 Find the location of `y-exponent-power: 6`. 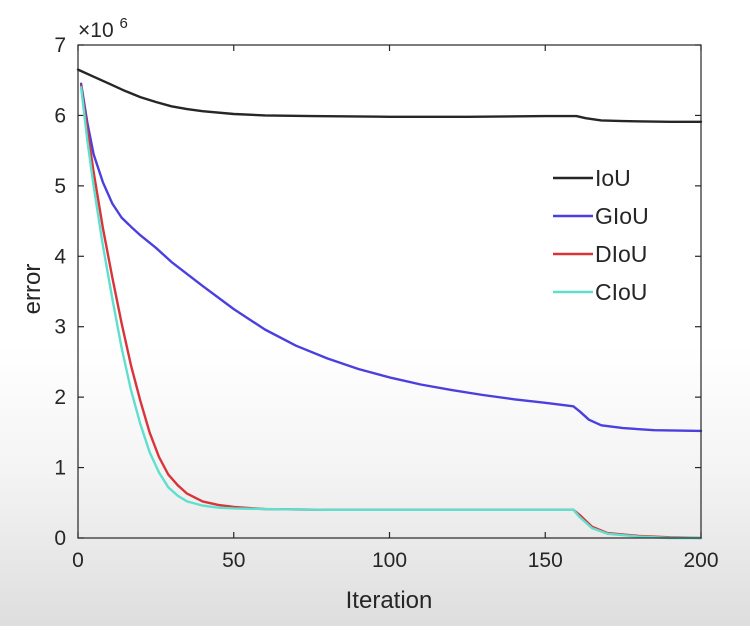

y-exponent-power: 6 is located at coordinates (123, 23).